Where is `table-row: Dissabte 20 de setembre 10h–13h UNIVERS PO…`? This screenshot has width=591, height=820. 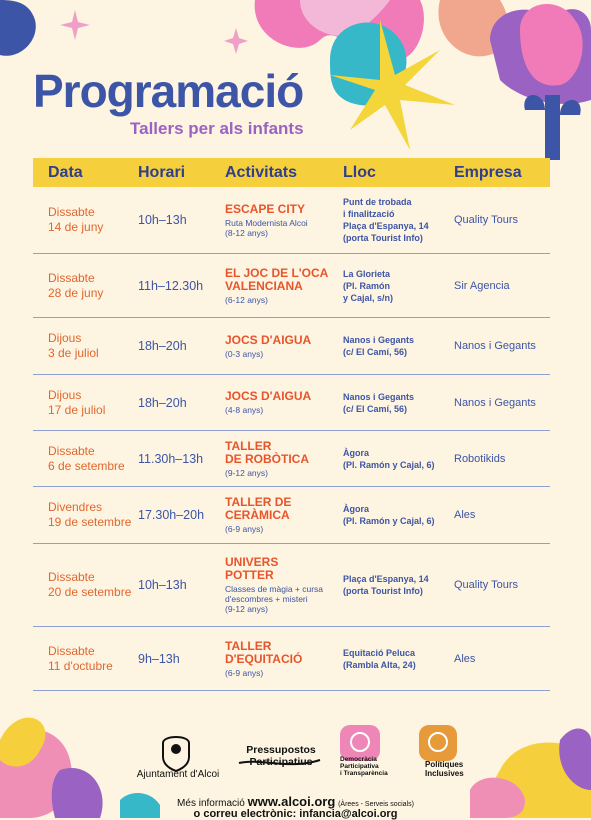 table-row: Dissabte 20 de setembre 10h–13h UNIVERS PO… is located at coordinates (291, 585).